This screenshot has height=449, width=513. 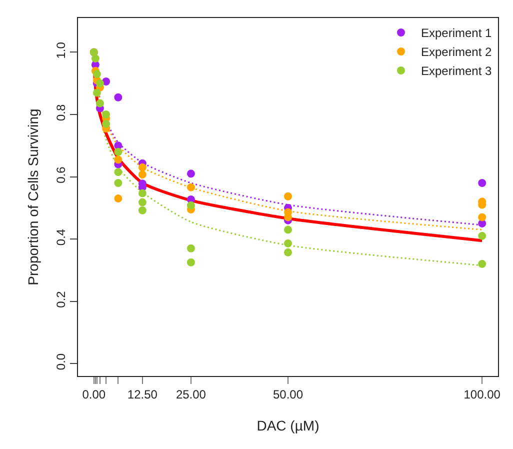 What do you see at coordinates (61, 299) in the screenshot?
I see `y-tick-label: 0.2` at bounding box center [61, 299].